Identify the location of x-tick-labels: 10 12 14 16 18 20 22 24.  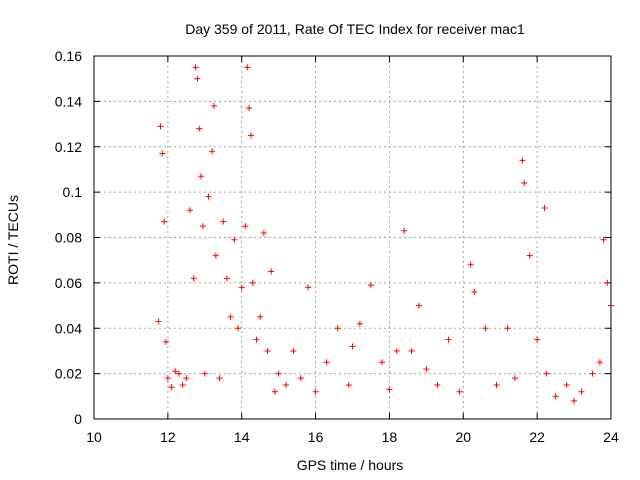
(352, 437).